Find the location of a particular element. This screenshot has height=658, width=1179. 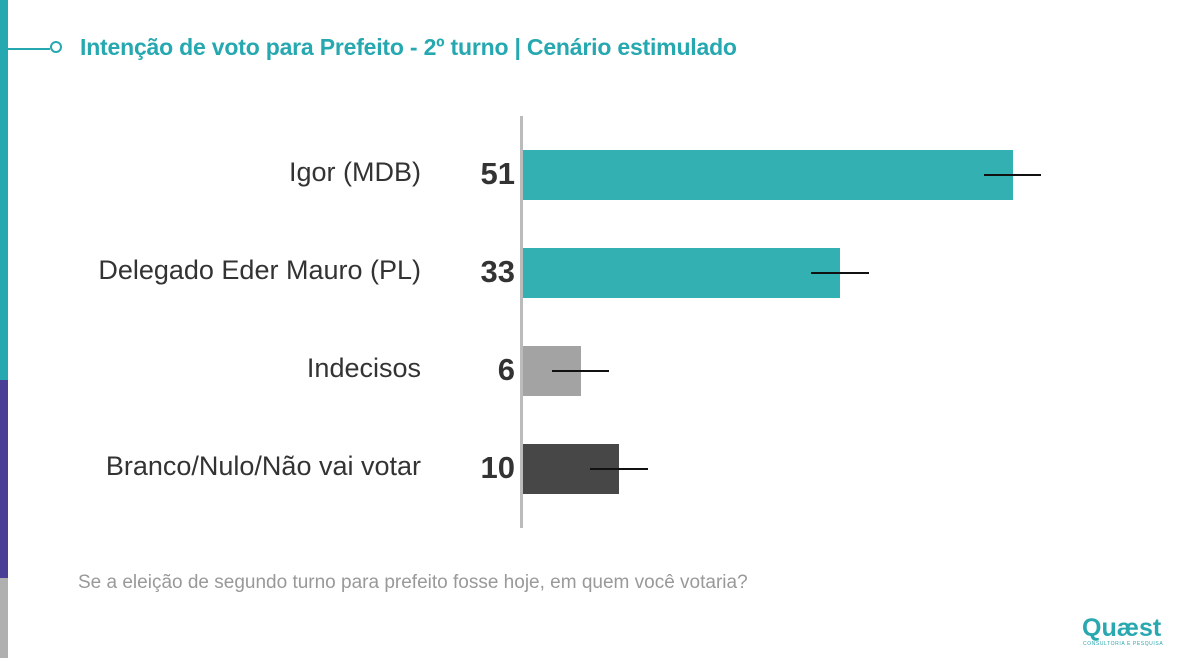

side-accent-teal is located at coordinates (4, 190).